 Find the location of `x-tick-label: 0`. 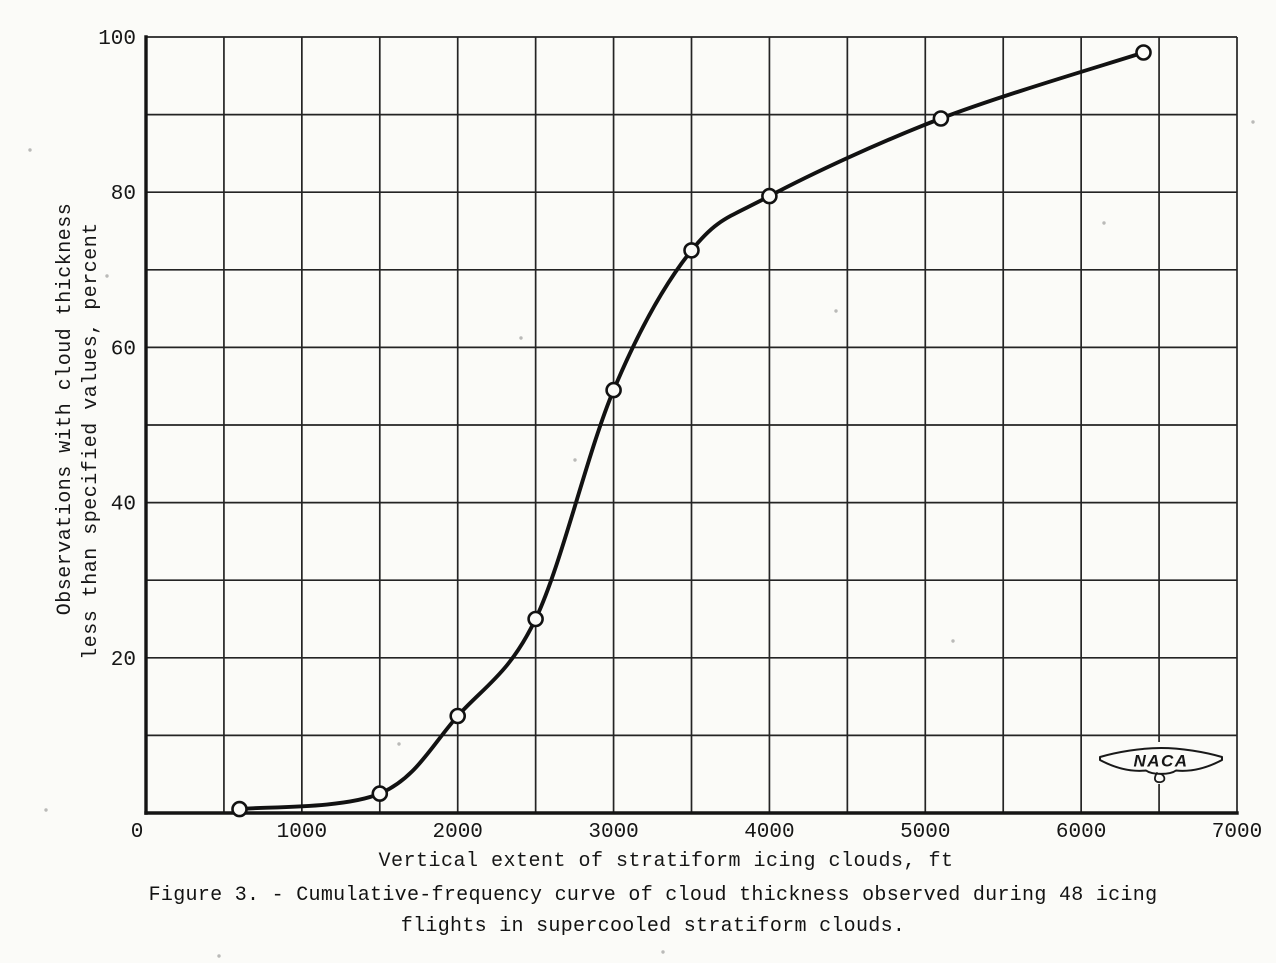

x-tick-label: 0 is located at coordinates (137, 832).